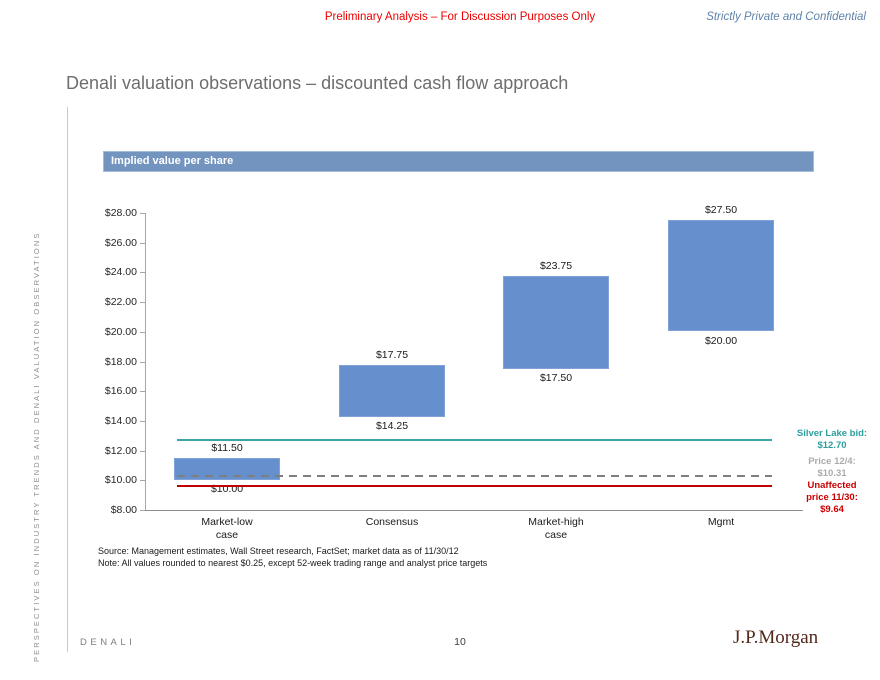 The width and height of the screenshot is (880, 680). Describe the element at coordinates (120, 332) in the screenshot. I see `y-axis-tick-label: $20.00` at that location.